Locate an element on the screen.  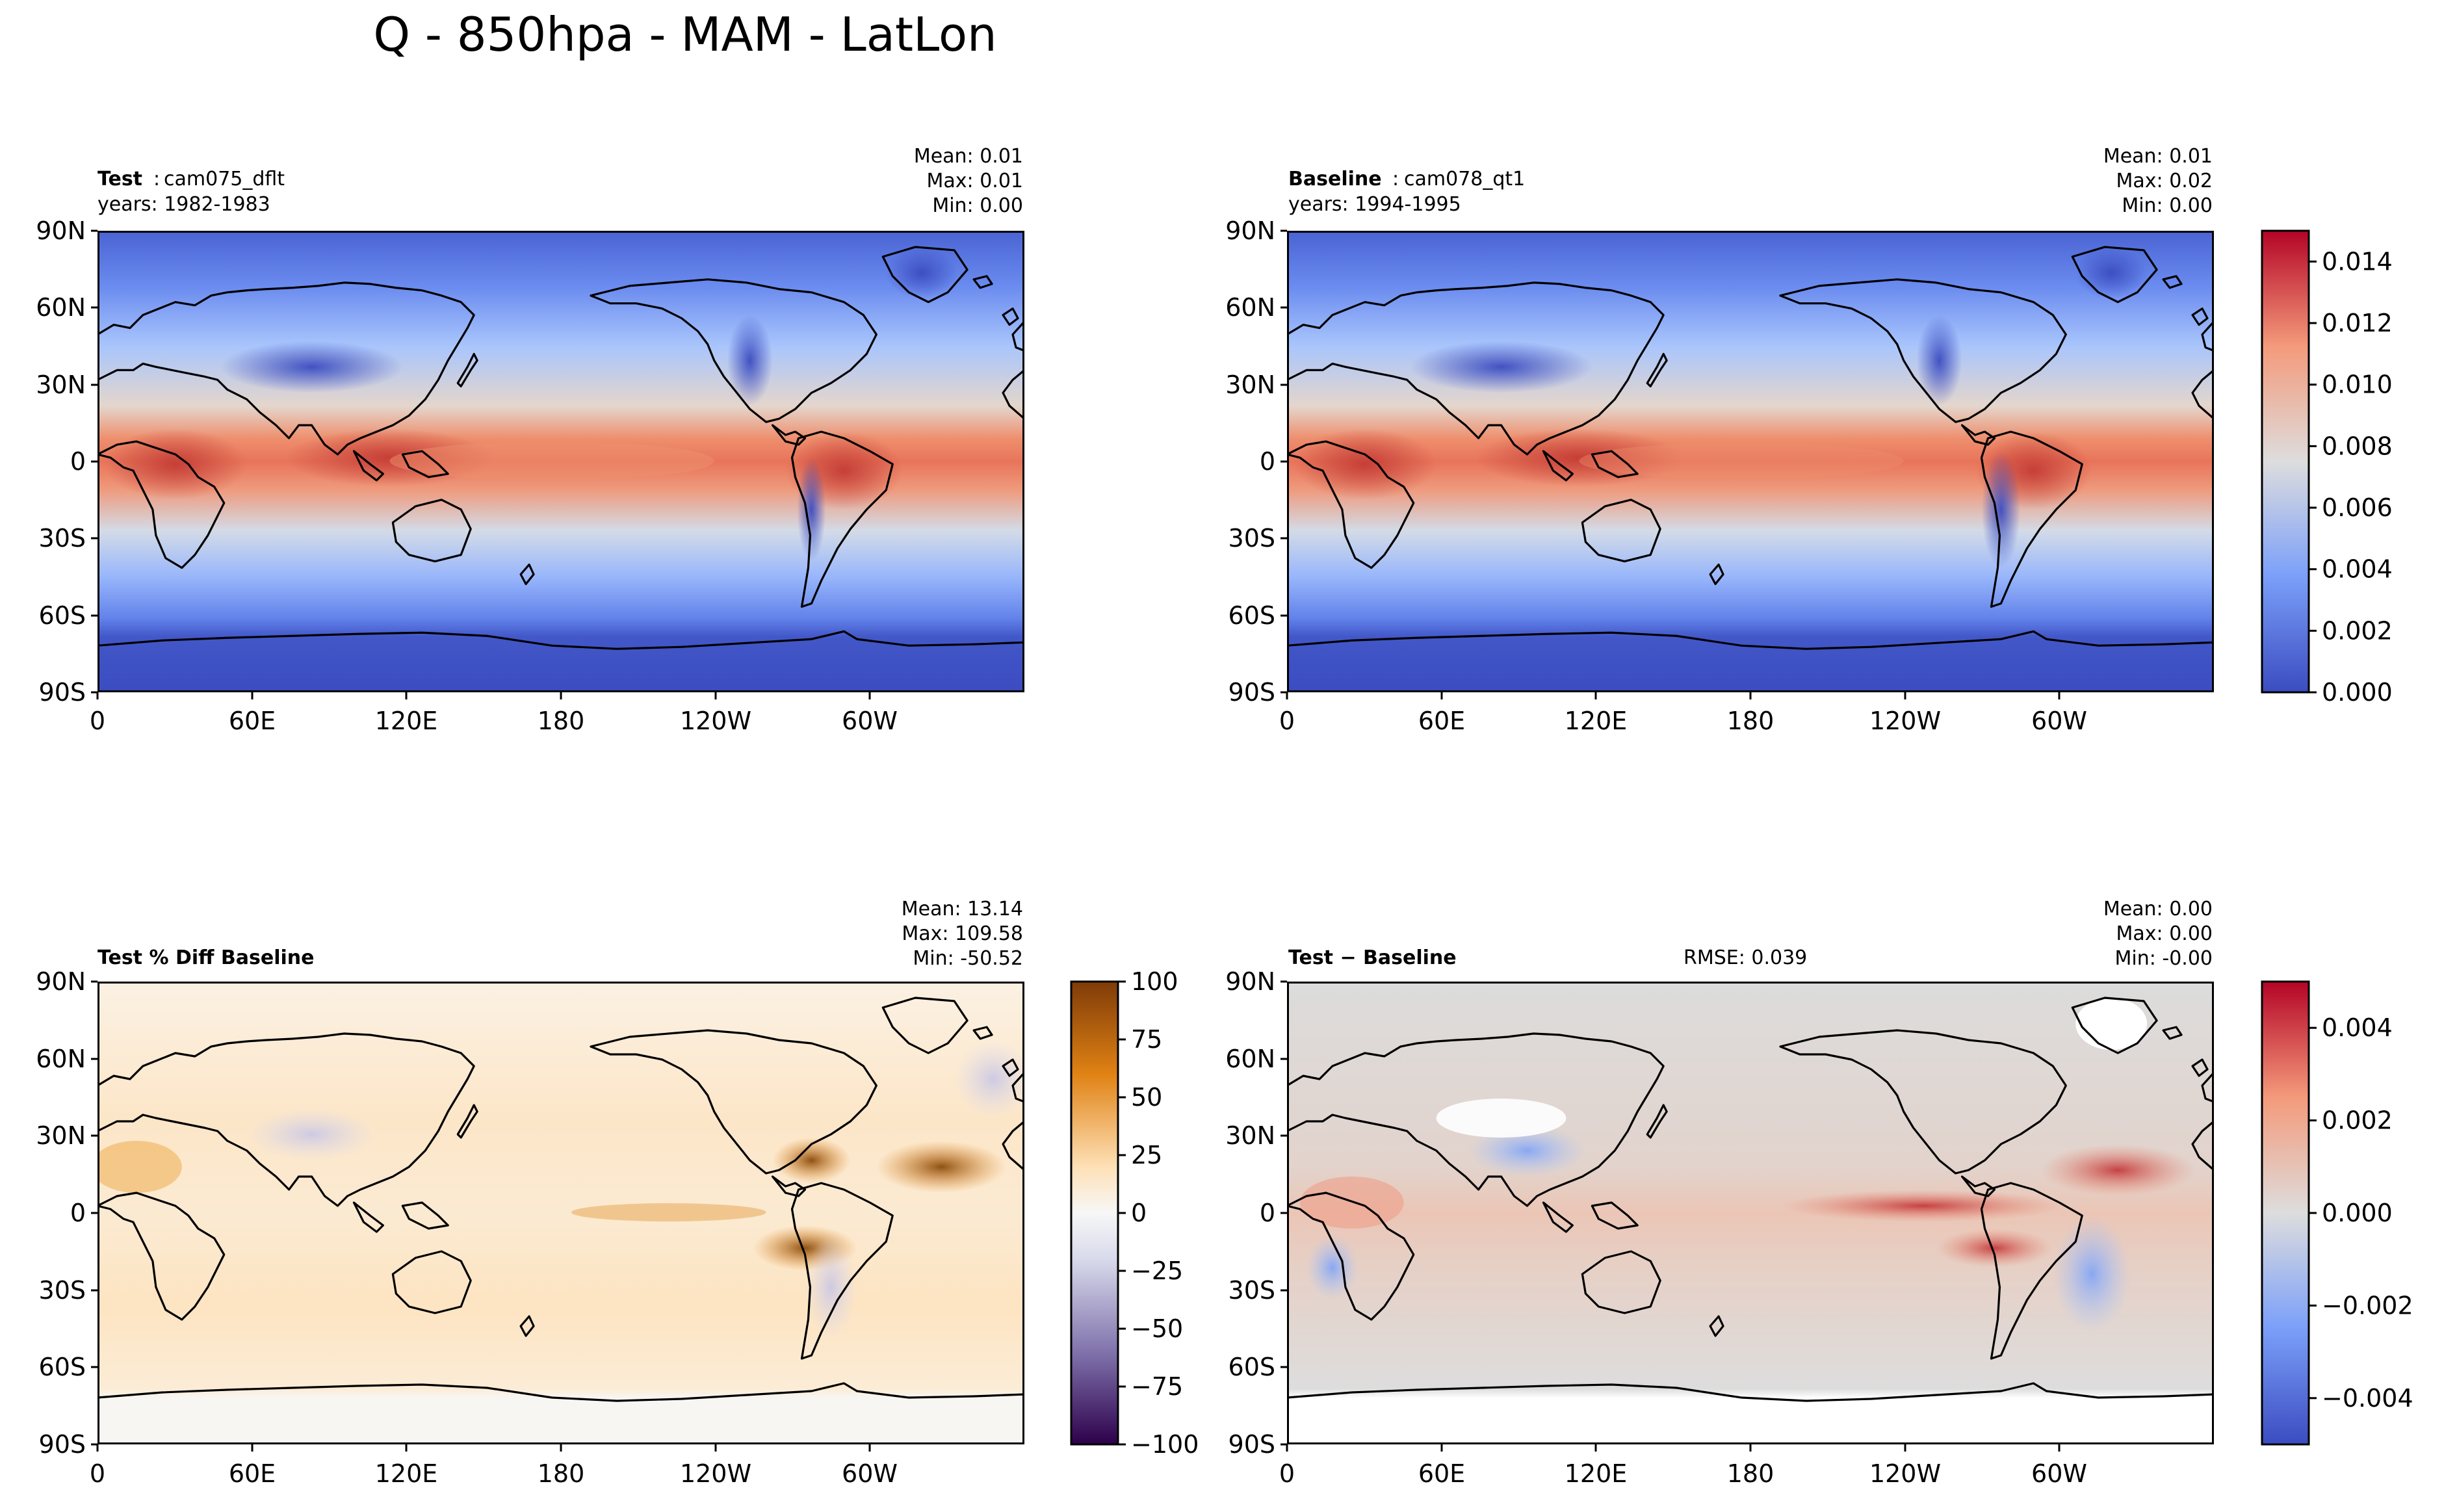
test-map is located at coordinates (561, 461).